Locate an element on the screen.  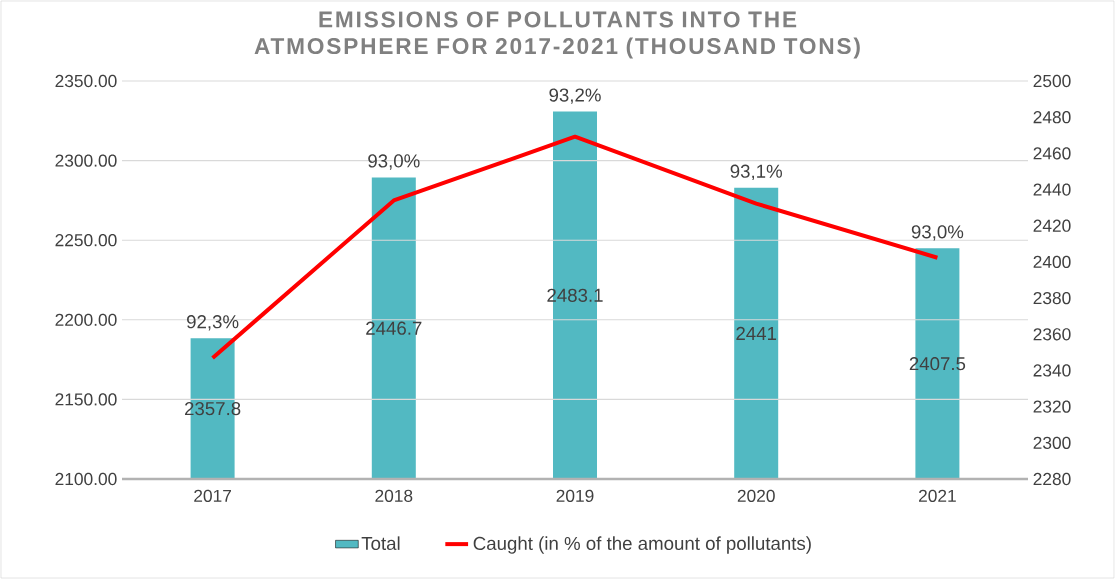
y2-tick-label: 2280 is located at coordinates (1052, 479).